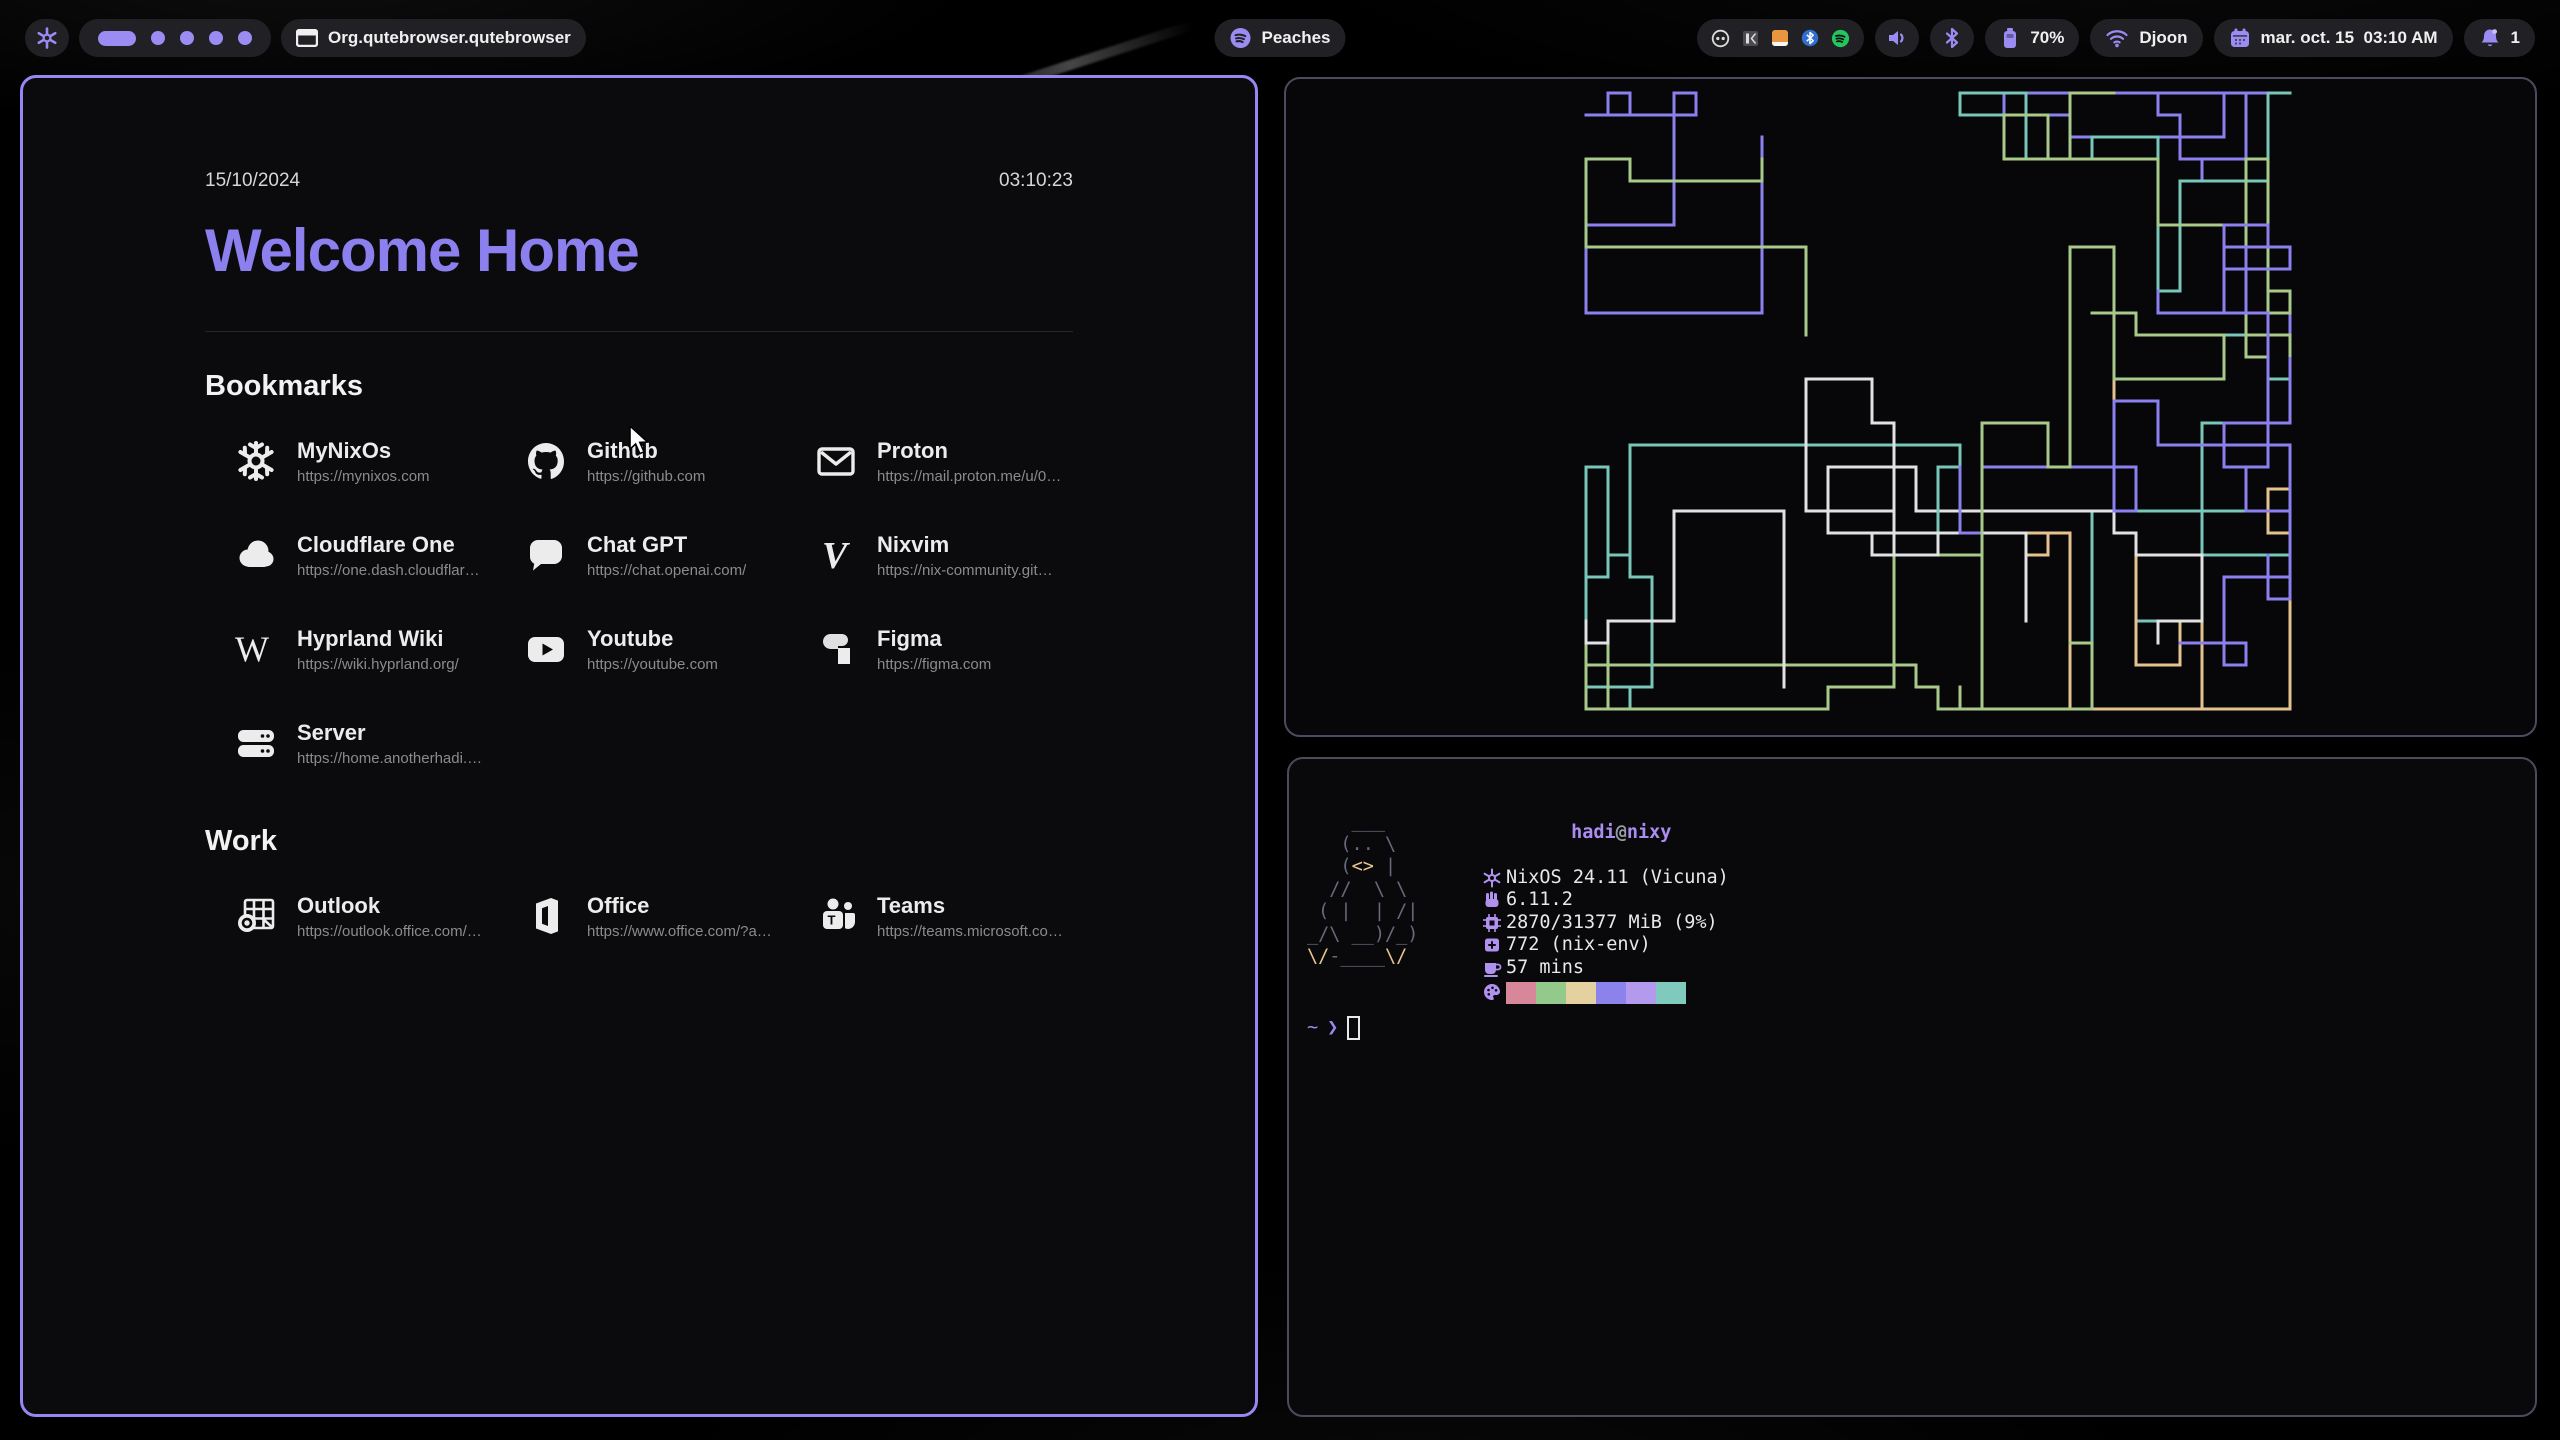 This screenshot has height=1440, width=2560. Describe the element at coordinates (449, 37) in the screenshot. I see `window-title-label: Org.qutebrowser.qutebrowser` at that location.